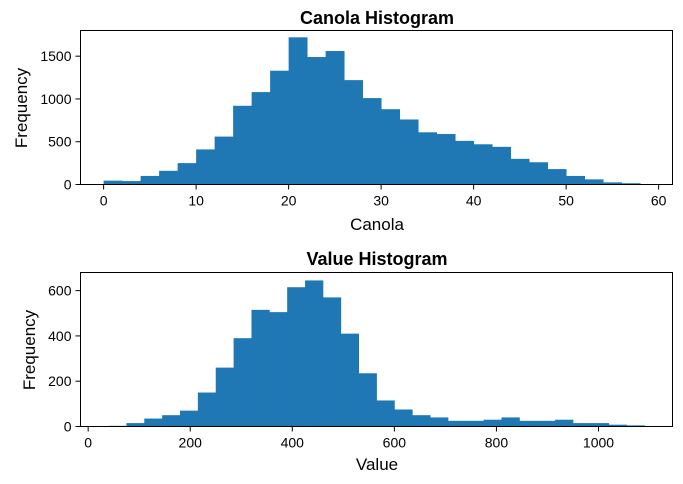 The height and width of the screenshot is (484, 683). Describe the element at coordinates (196, 201) in the screenshot. I see `x-tick-label: 10` at that location.